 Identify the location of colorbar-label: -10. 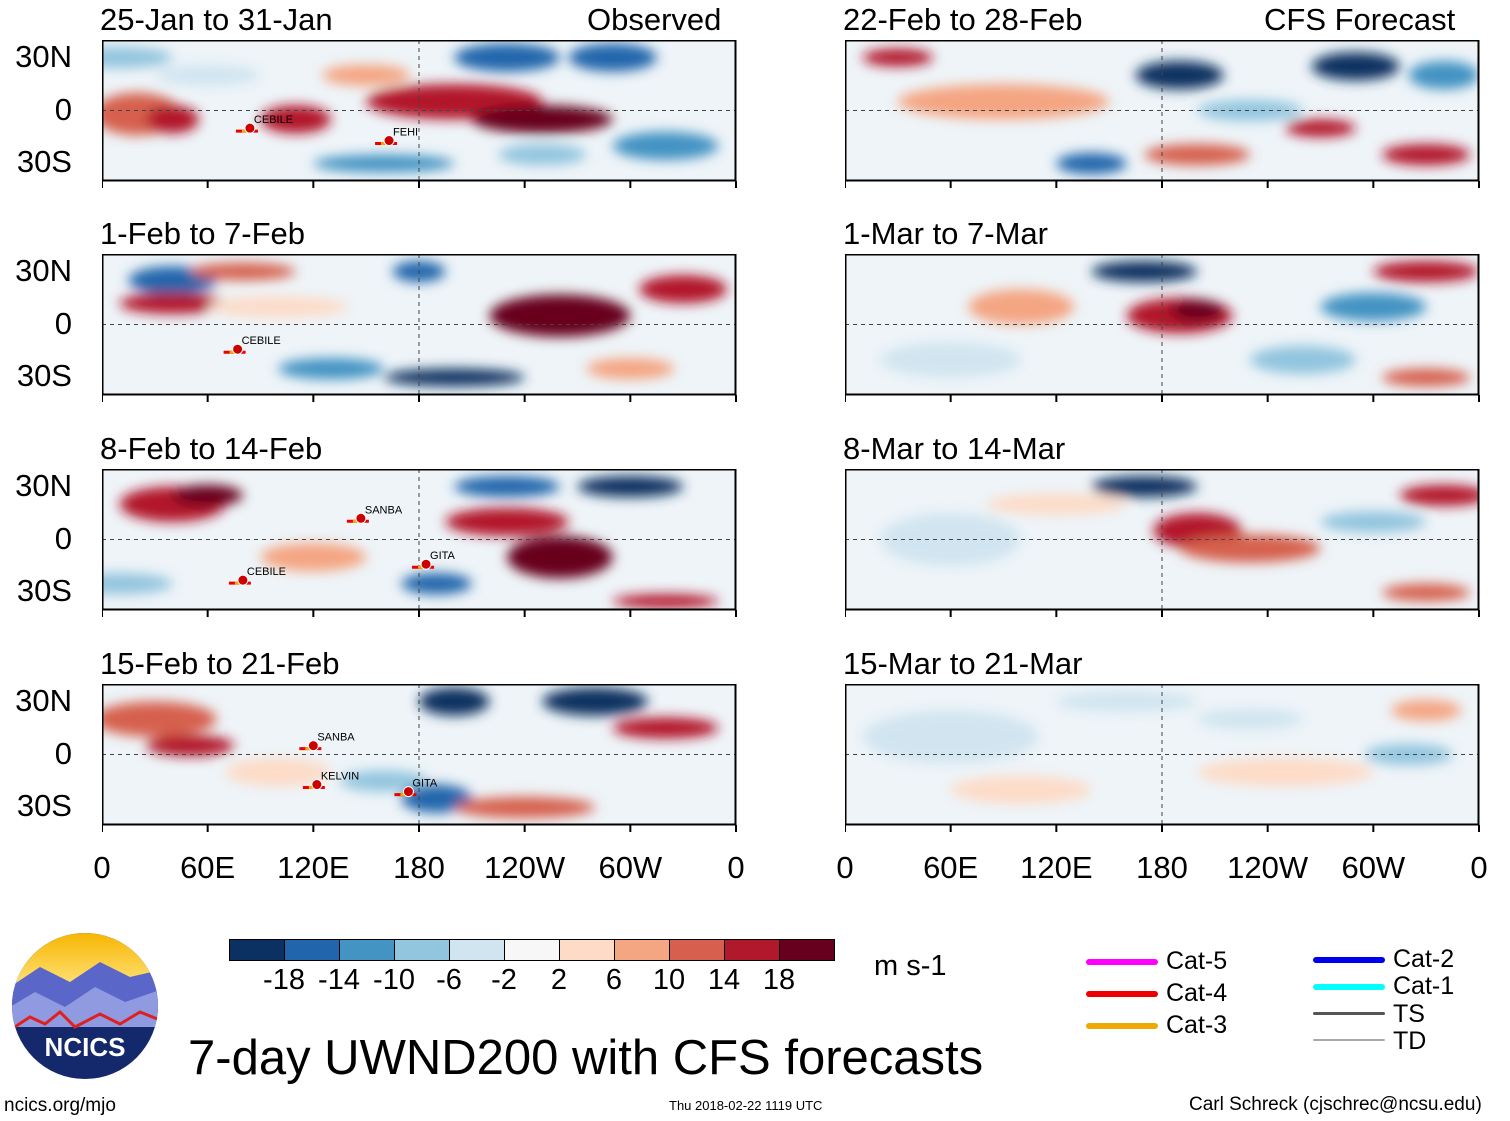
(394, 980).